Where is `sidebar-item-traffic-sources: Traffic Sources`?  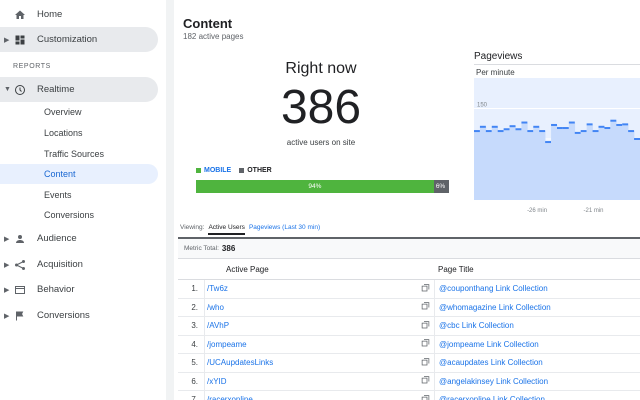
sidebar-item-traffic-sources: Traffic Sources is located at coordinates (79, 154).